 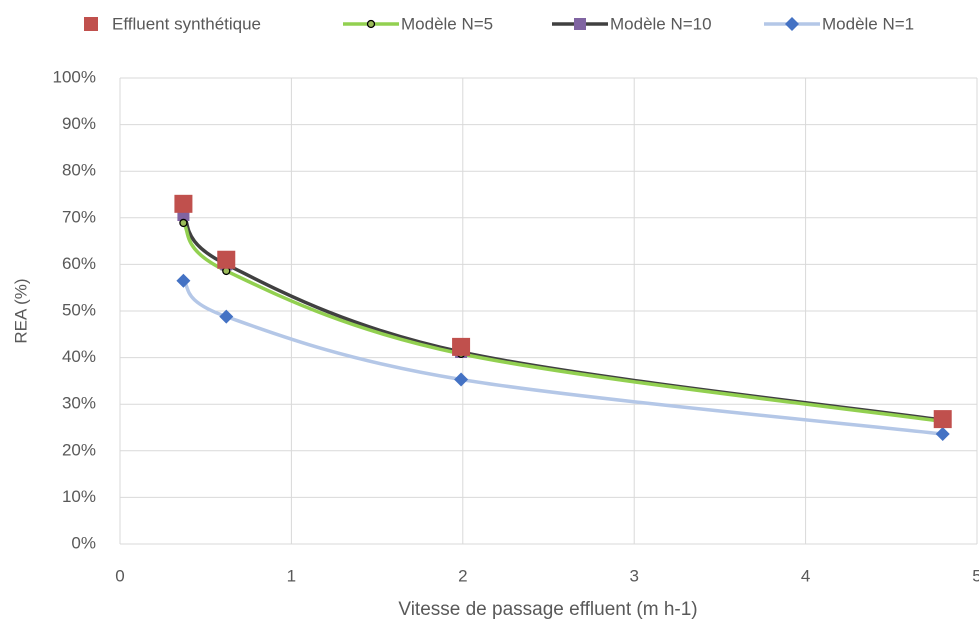 I want to click on y-tick-label: 10%, so click(x=79, y=496).